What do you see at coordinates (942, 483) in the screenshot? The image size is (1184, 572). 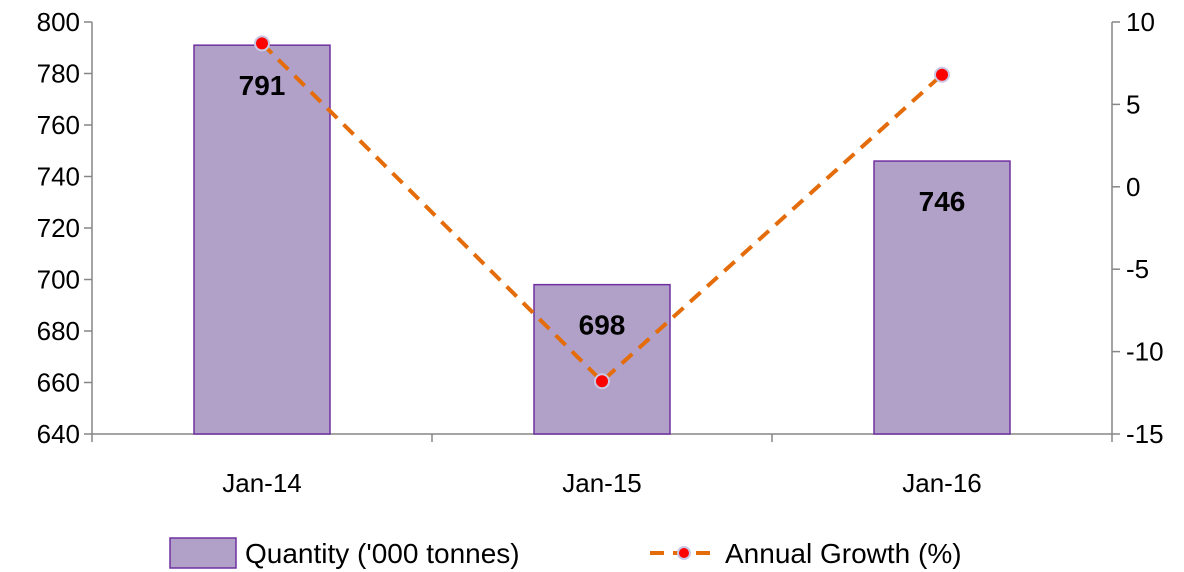 I see `x-axis-tick-label: Jan-16` at bounding box center [942, 483].